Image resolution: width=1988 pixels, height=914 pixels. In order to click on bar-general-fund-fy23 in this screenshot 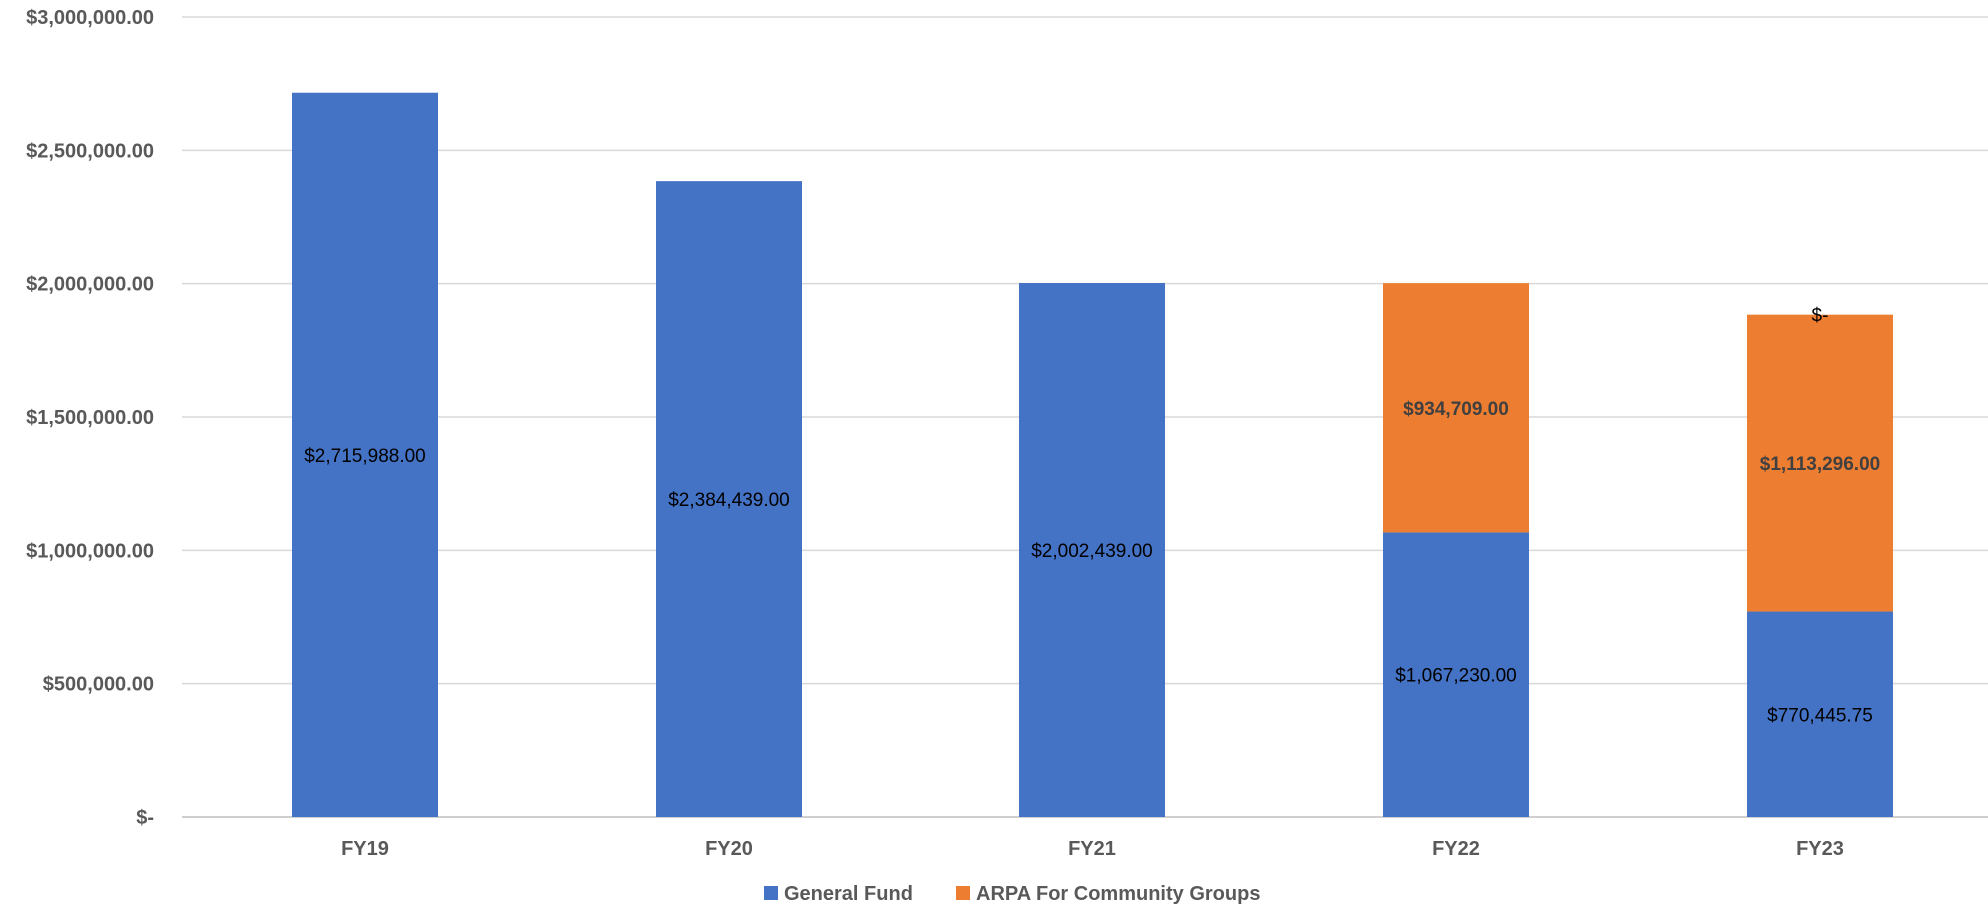, I will do `click(1820, 714)`.